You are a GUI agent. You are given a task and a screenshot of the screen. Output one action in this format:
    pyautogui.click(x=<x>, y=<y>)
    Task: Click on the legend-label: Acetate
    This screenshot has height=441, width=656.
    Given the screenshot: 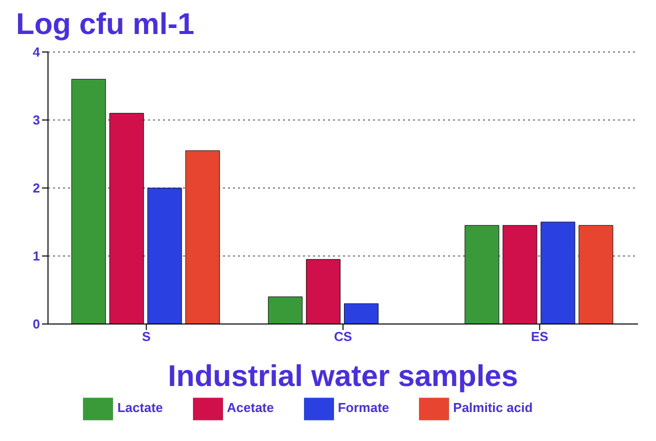 What is the action you would take?
    pyautogui.click(x=250, y=408)
    